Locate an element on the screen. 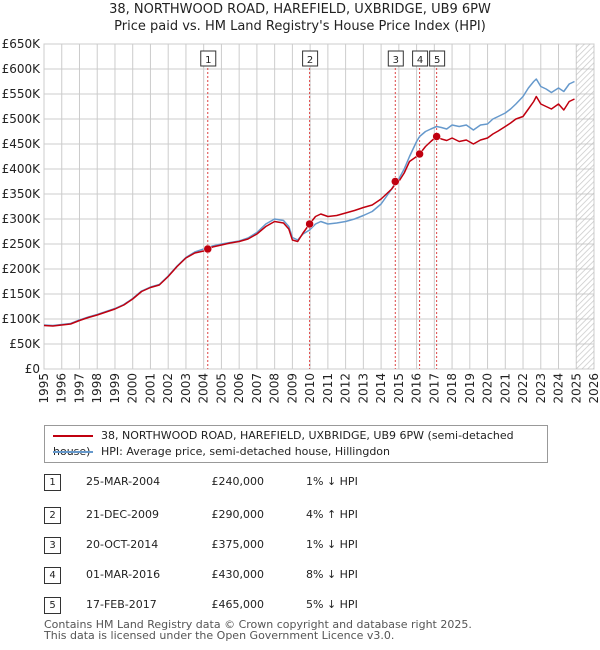 Image resolution: width=600 pixels, height=650 pixels. sale-hpi-diff: 8% ↓ HPI is located at coordinates (332, 574).